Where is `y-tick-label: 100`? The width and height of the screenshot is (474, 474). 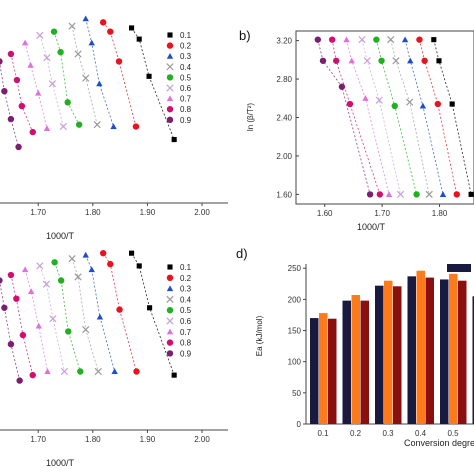
y-tick-label: 100 is located at coordinates (295, 362).